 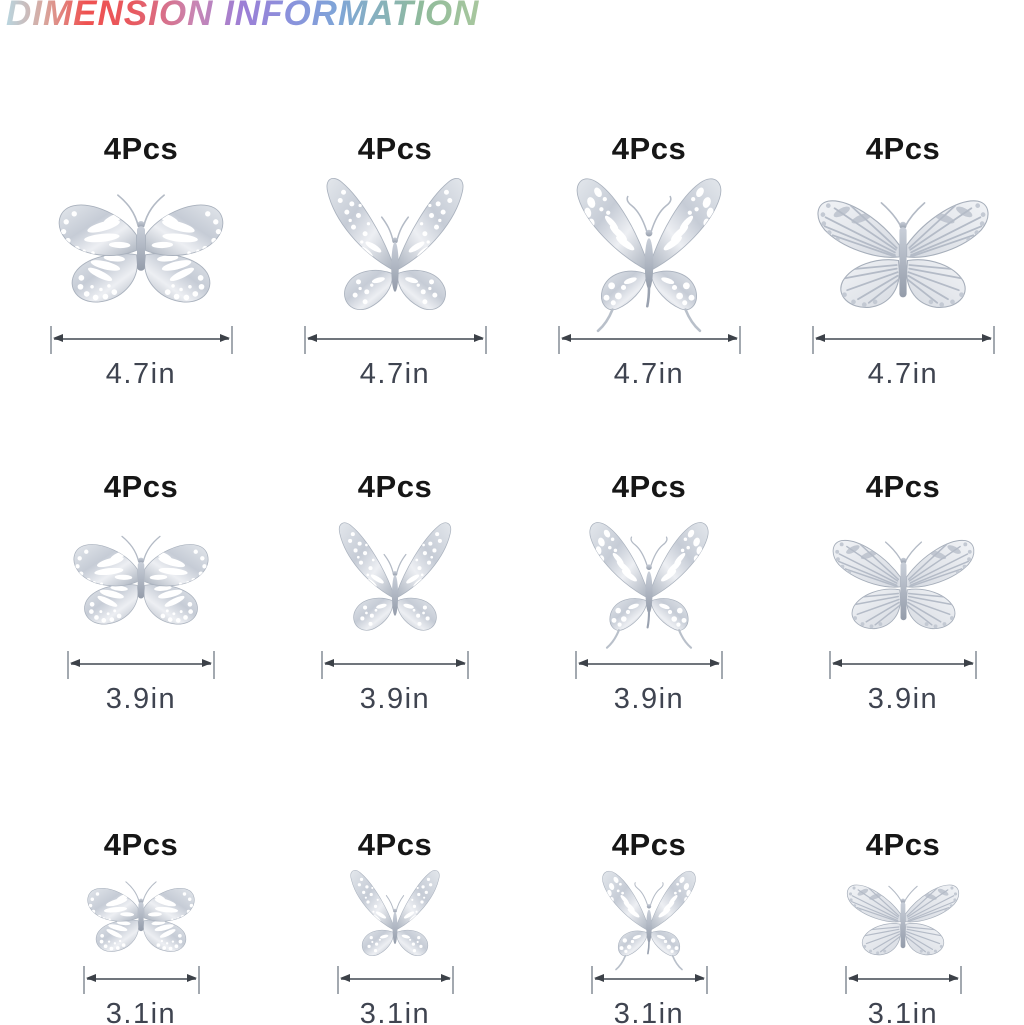 I want to click on swallowtail-spotted-butterfly-icon, so click(x=649, y=579).